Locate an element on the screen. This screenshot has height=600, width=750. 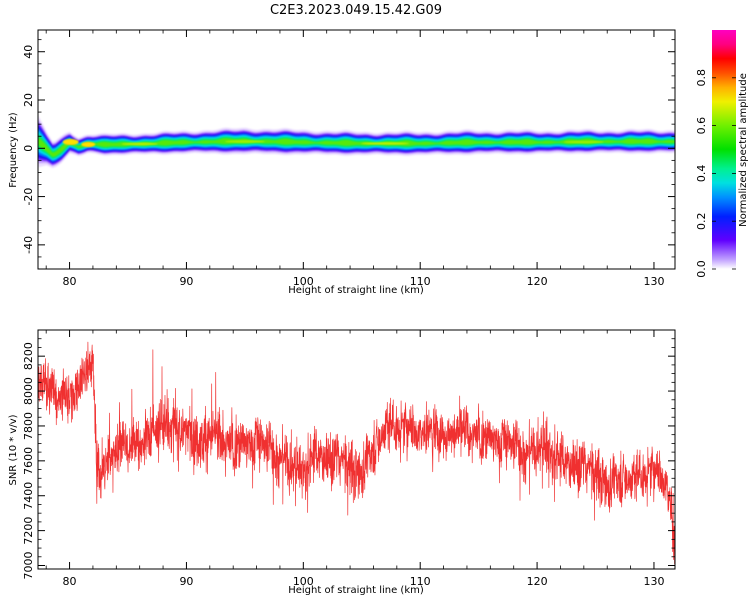
chart-title: C2E3.2023.049.15.42.G09 is located at coordinates (356, 10).